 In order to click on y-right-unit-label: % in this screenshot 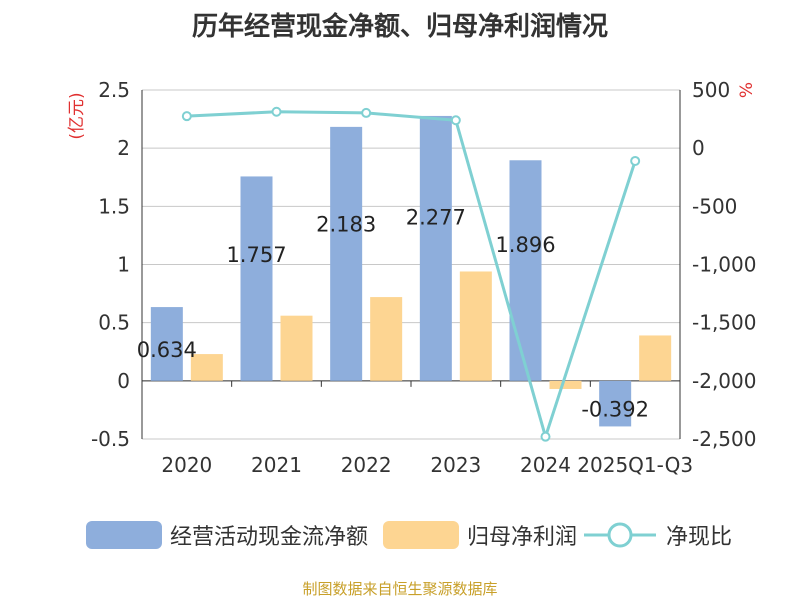, I will do `click(747, 90)`.